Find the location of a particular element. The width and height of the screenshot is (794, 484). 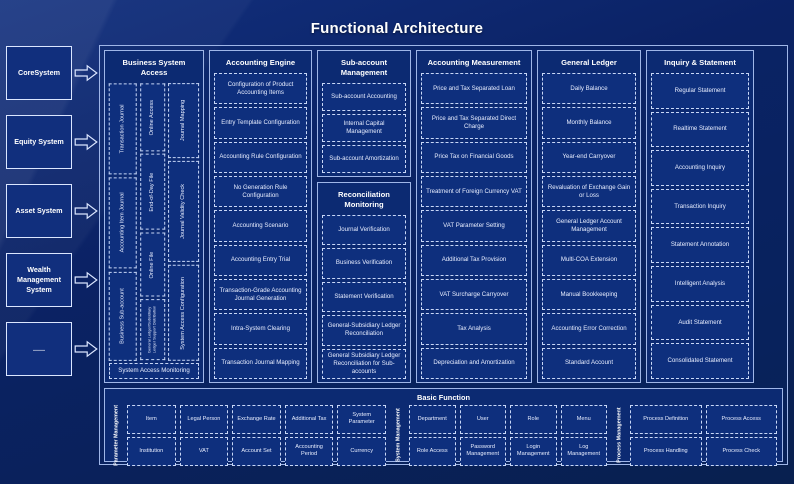

is-cell-statement-annotation: Statement Annotation is located at coordinates (700, 245).